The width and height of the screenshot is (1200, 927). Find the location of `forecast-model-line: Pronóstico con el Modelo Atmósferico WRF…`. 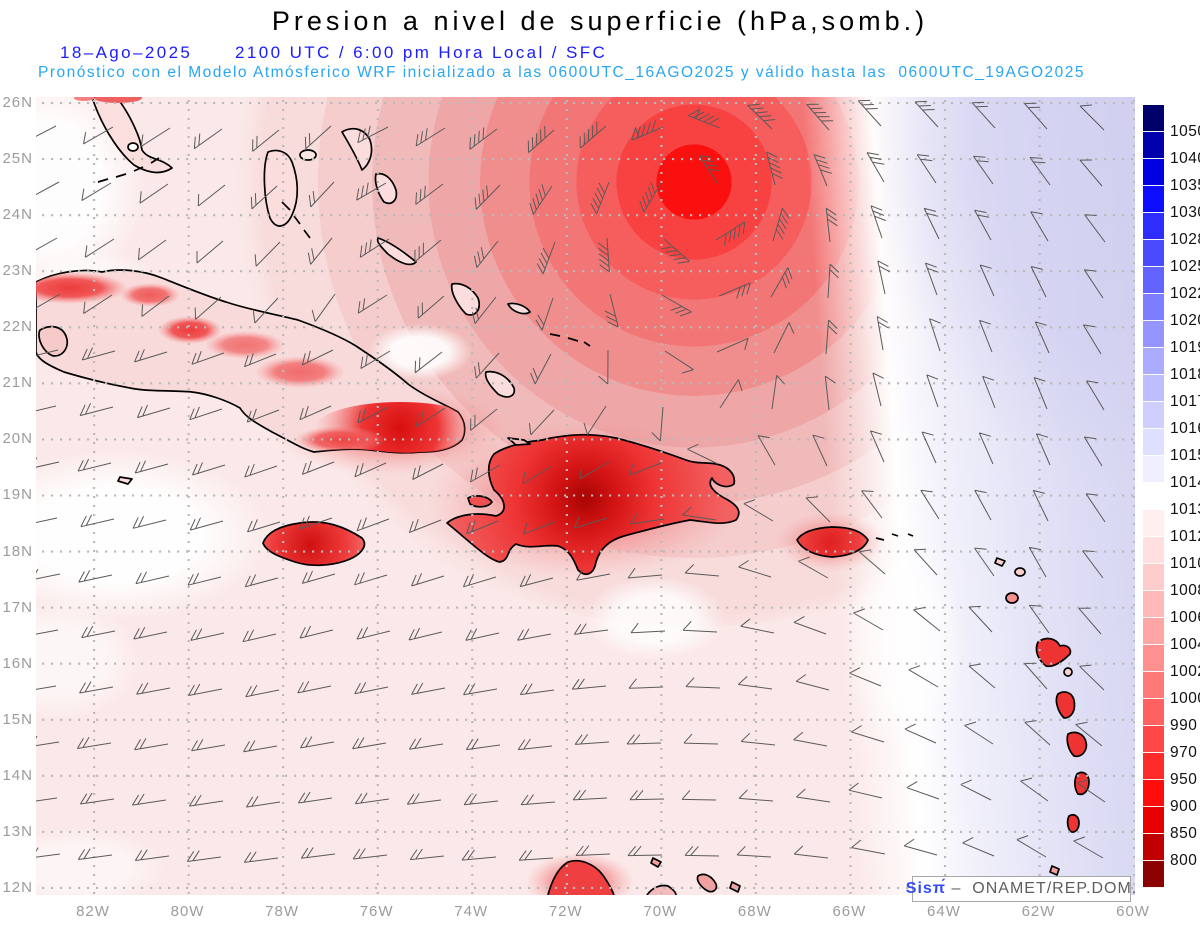

forecast-model-line: Pronóstico con el Modelo Atmósferico WRF… is located at coordinates (561, 72).